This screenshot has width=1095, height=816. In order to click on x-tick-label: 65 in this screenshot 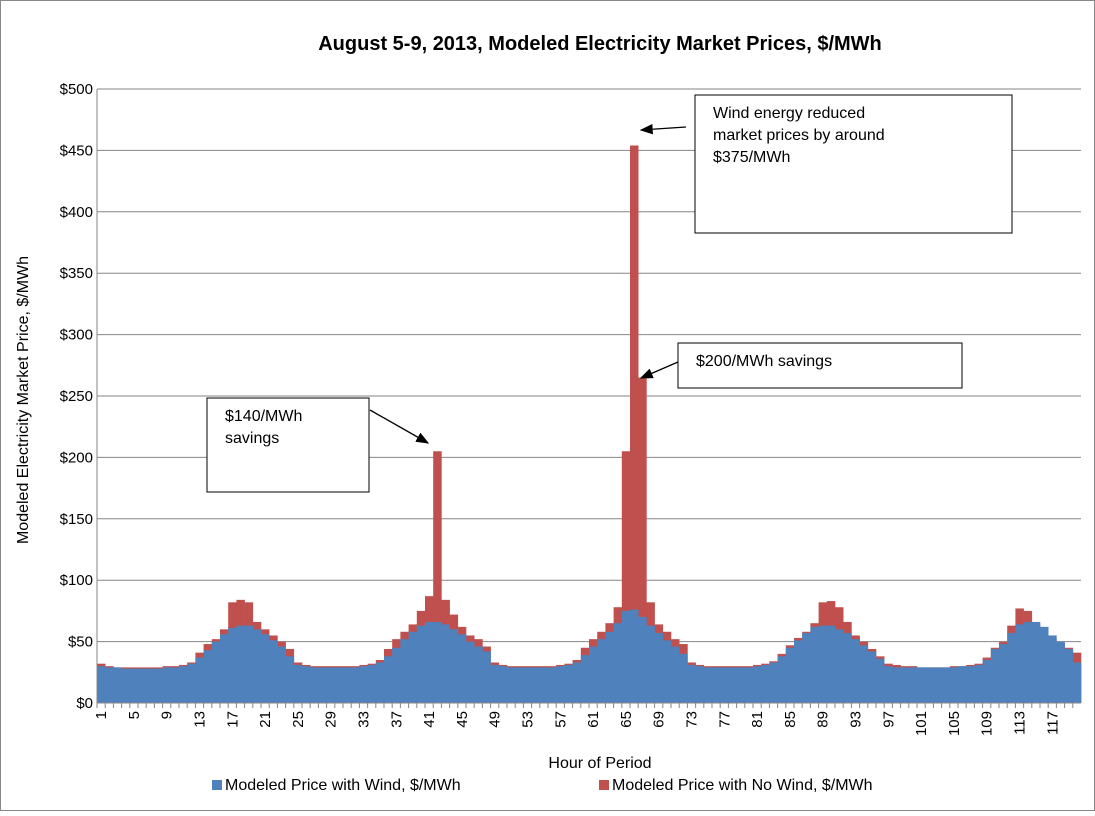, I will do `click(626, 719)`.